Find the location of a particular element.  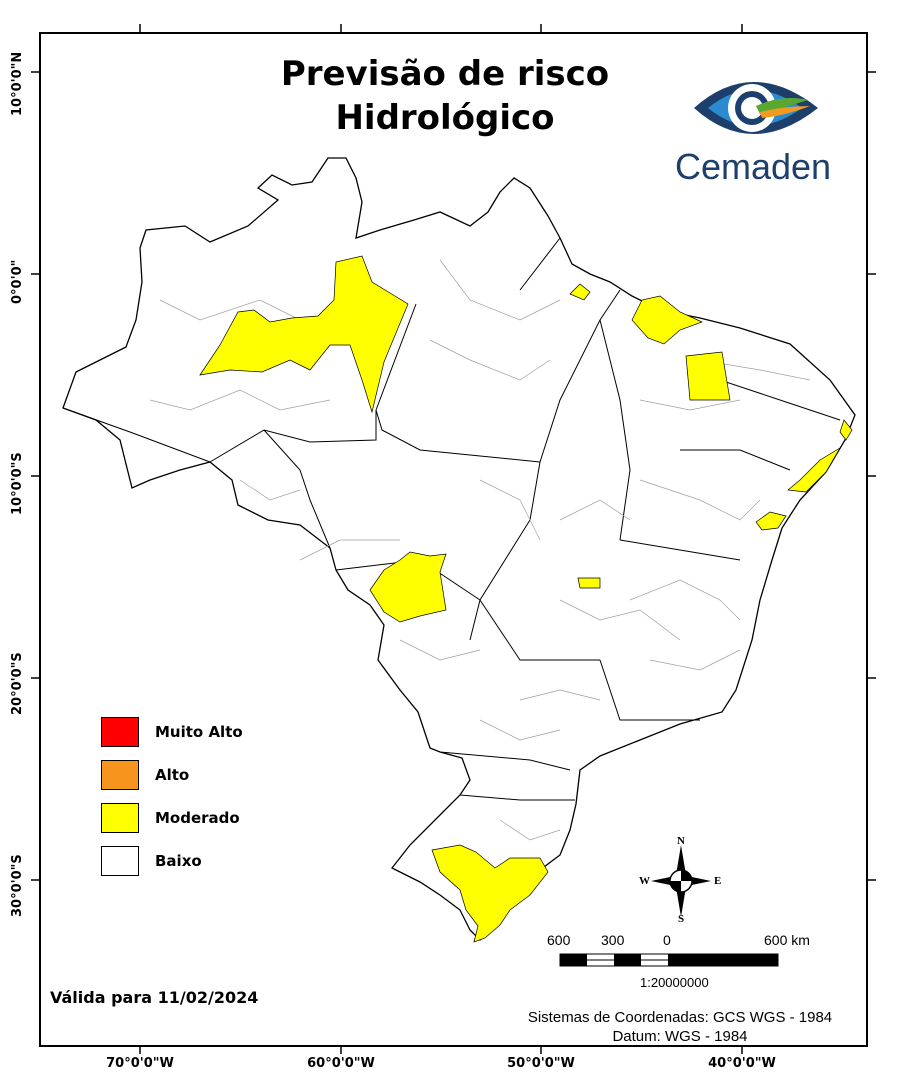

lat-label-10s-text: 10°0'0"S is located at coordinates (17, 483).